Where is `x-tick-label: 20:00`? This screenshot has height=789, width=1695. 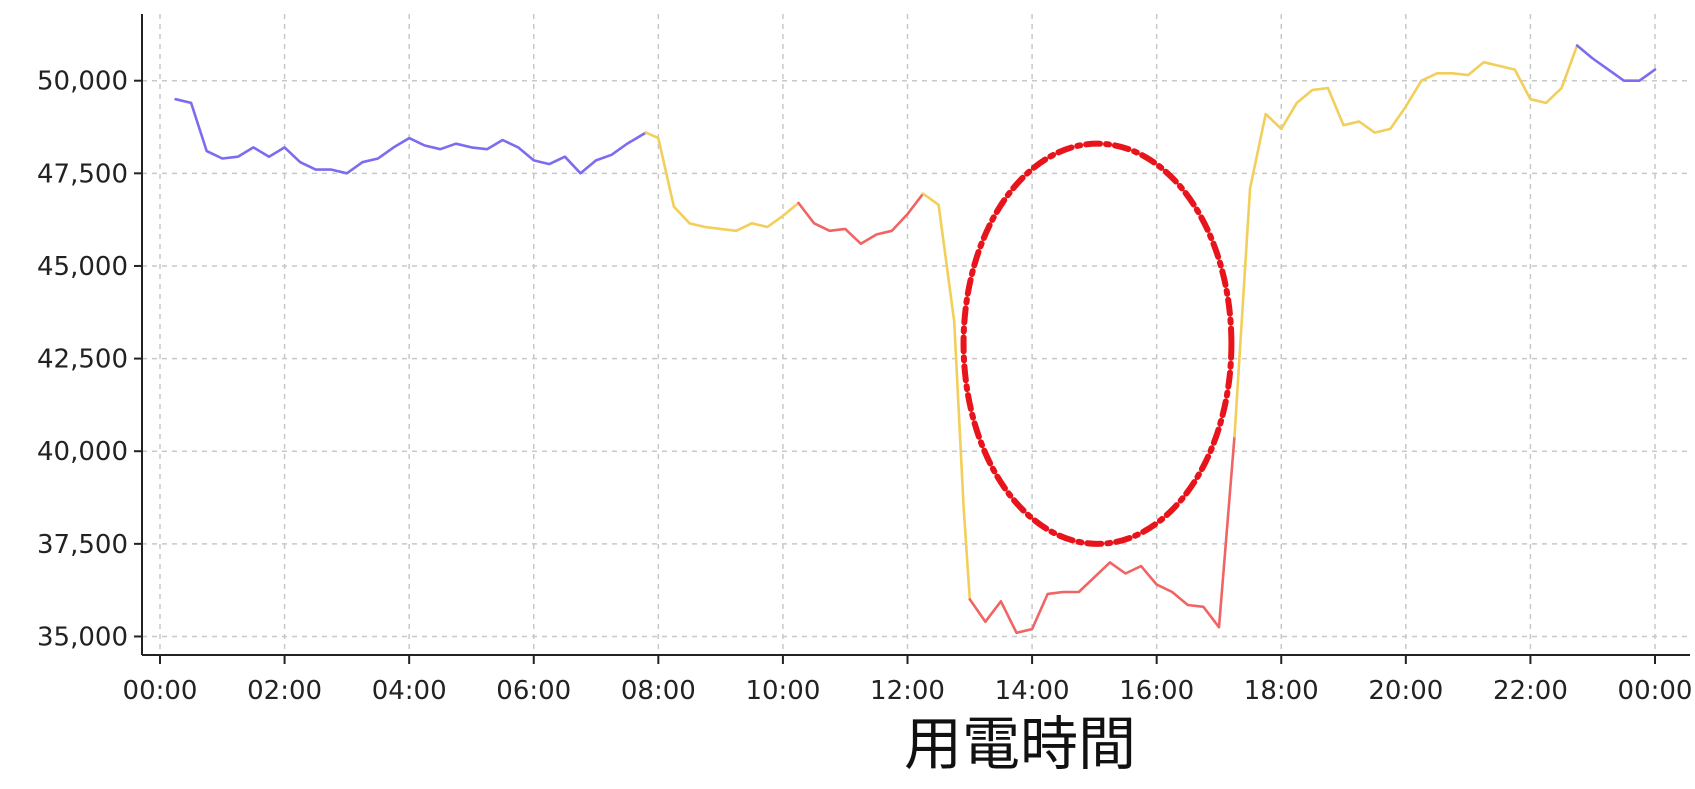
x-tick-label: 20:00 is located at coordinates (1405, 691).